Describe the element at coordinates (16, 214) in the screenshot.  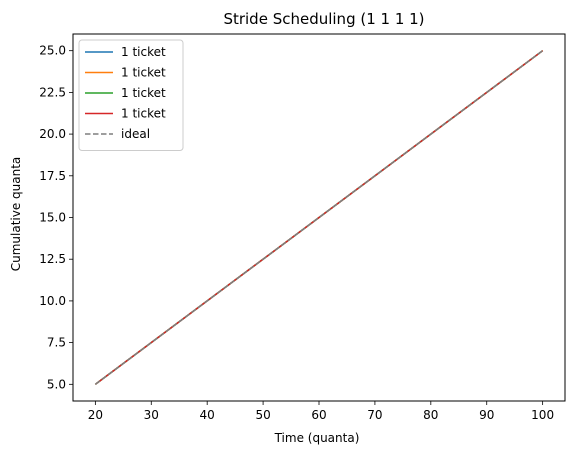
I see `y-axis-label: Cumulative quanta` at that location.